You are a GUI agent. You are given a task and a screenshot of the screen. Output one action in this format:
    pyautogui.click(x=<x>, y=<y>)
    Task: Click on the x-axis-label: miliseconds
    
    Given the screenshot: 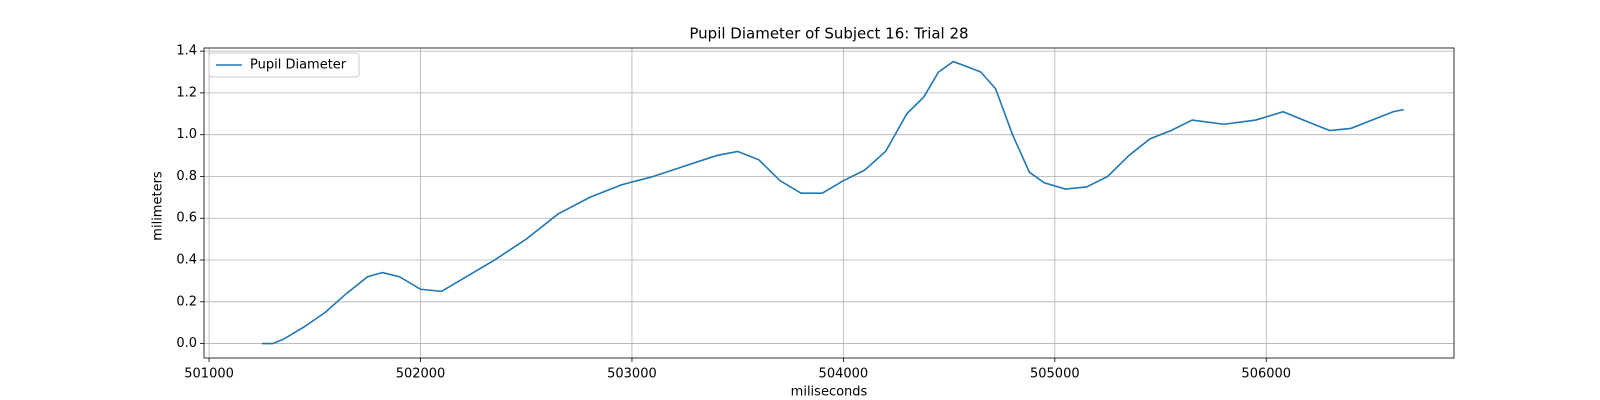 What is the action you would take?
    pyautogui.click(x=829, y=392)
    